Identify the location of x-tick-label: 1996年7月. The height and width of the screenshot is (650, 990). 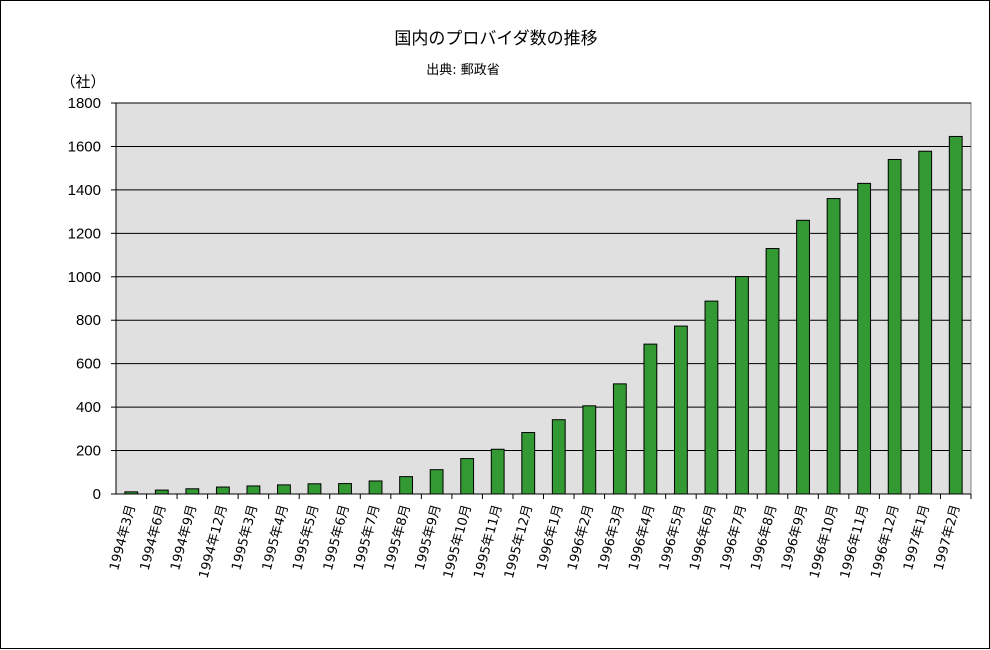
(734, 537).